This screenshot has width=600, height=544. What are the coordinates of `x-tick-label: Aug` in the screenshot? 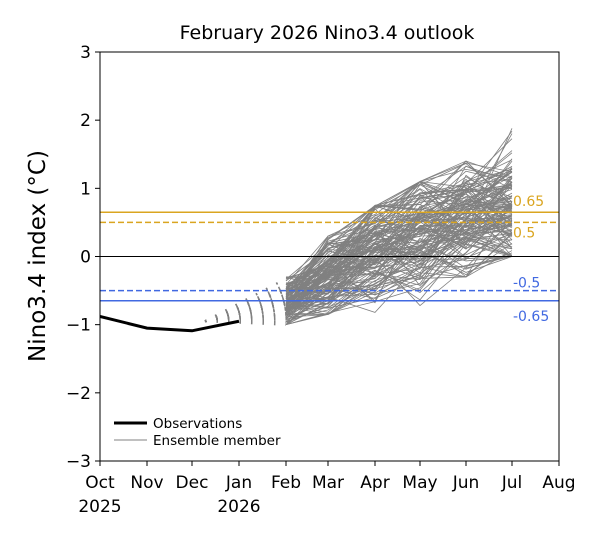 It's located at (558, 483).